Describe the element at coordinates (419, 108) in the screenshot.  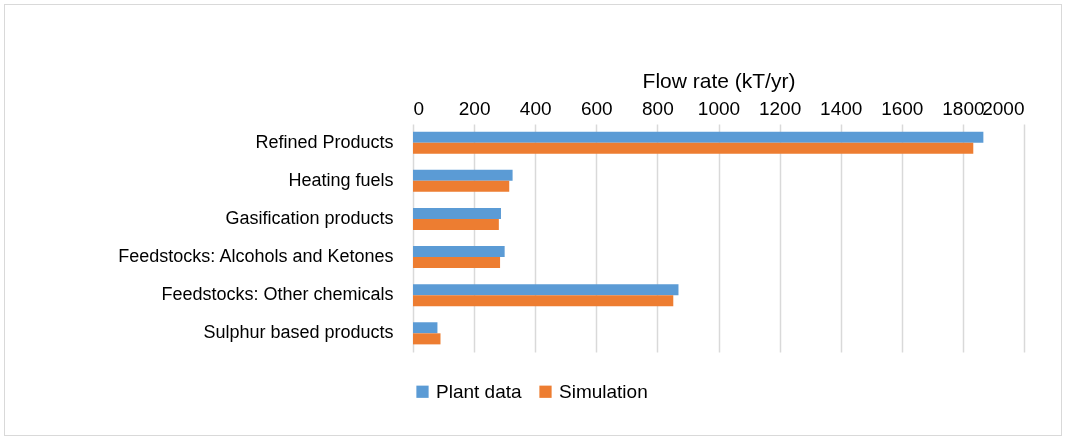
I see `x-tick-label: 0` at that location.